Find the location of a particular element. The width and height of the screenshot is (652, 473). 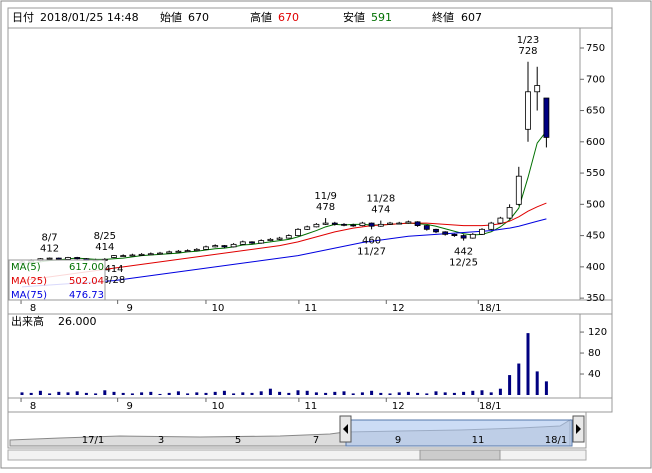

volume-last: 26.000 is located at coordinates (77, 321).